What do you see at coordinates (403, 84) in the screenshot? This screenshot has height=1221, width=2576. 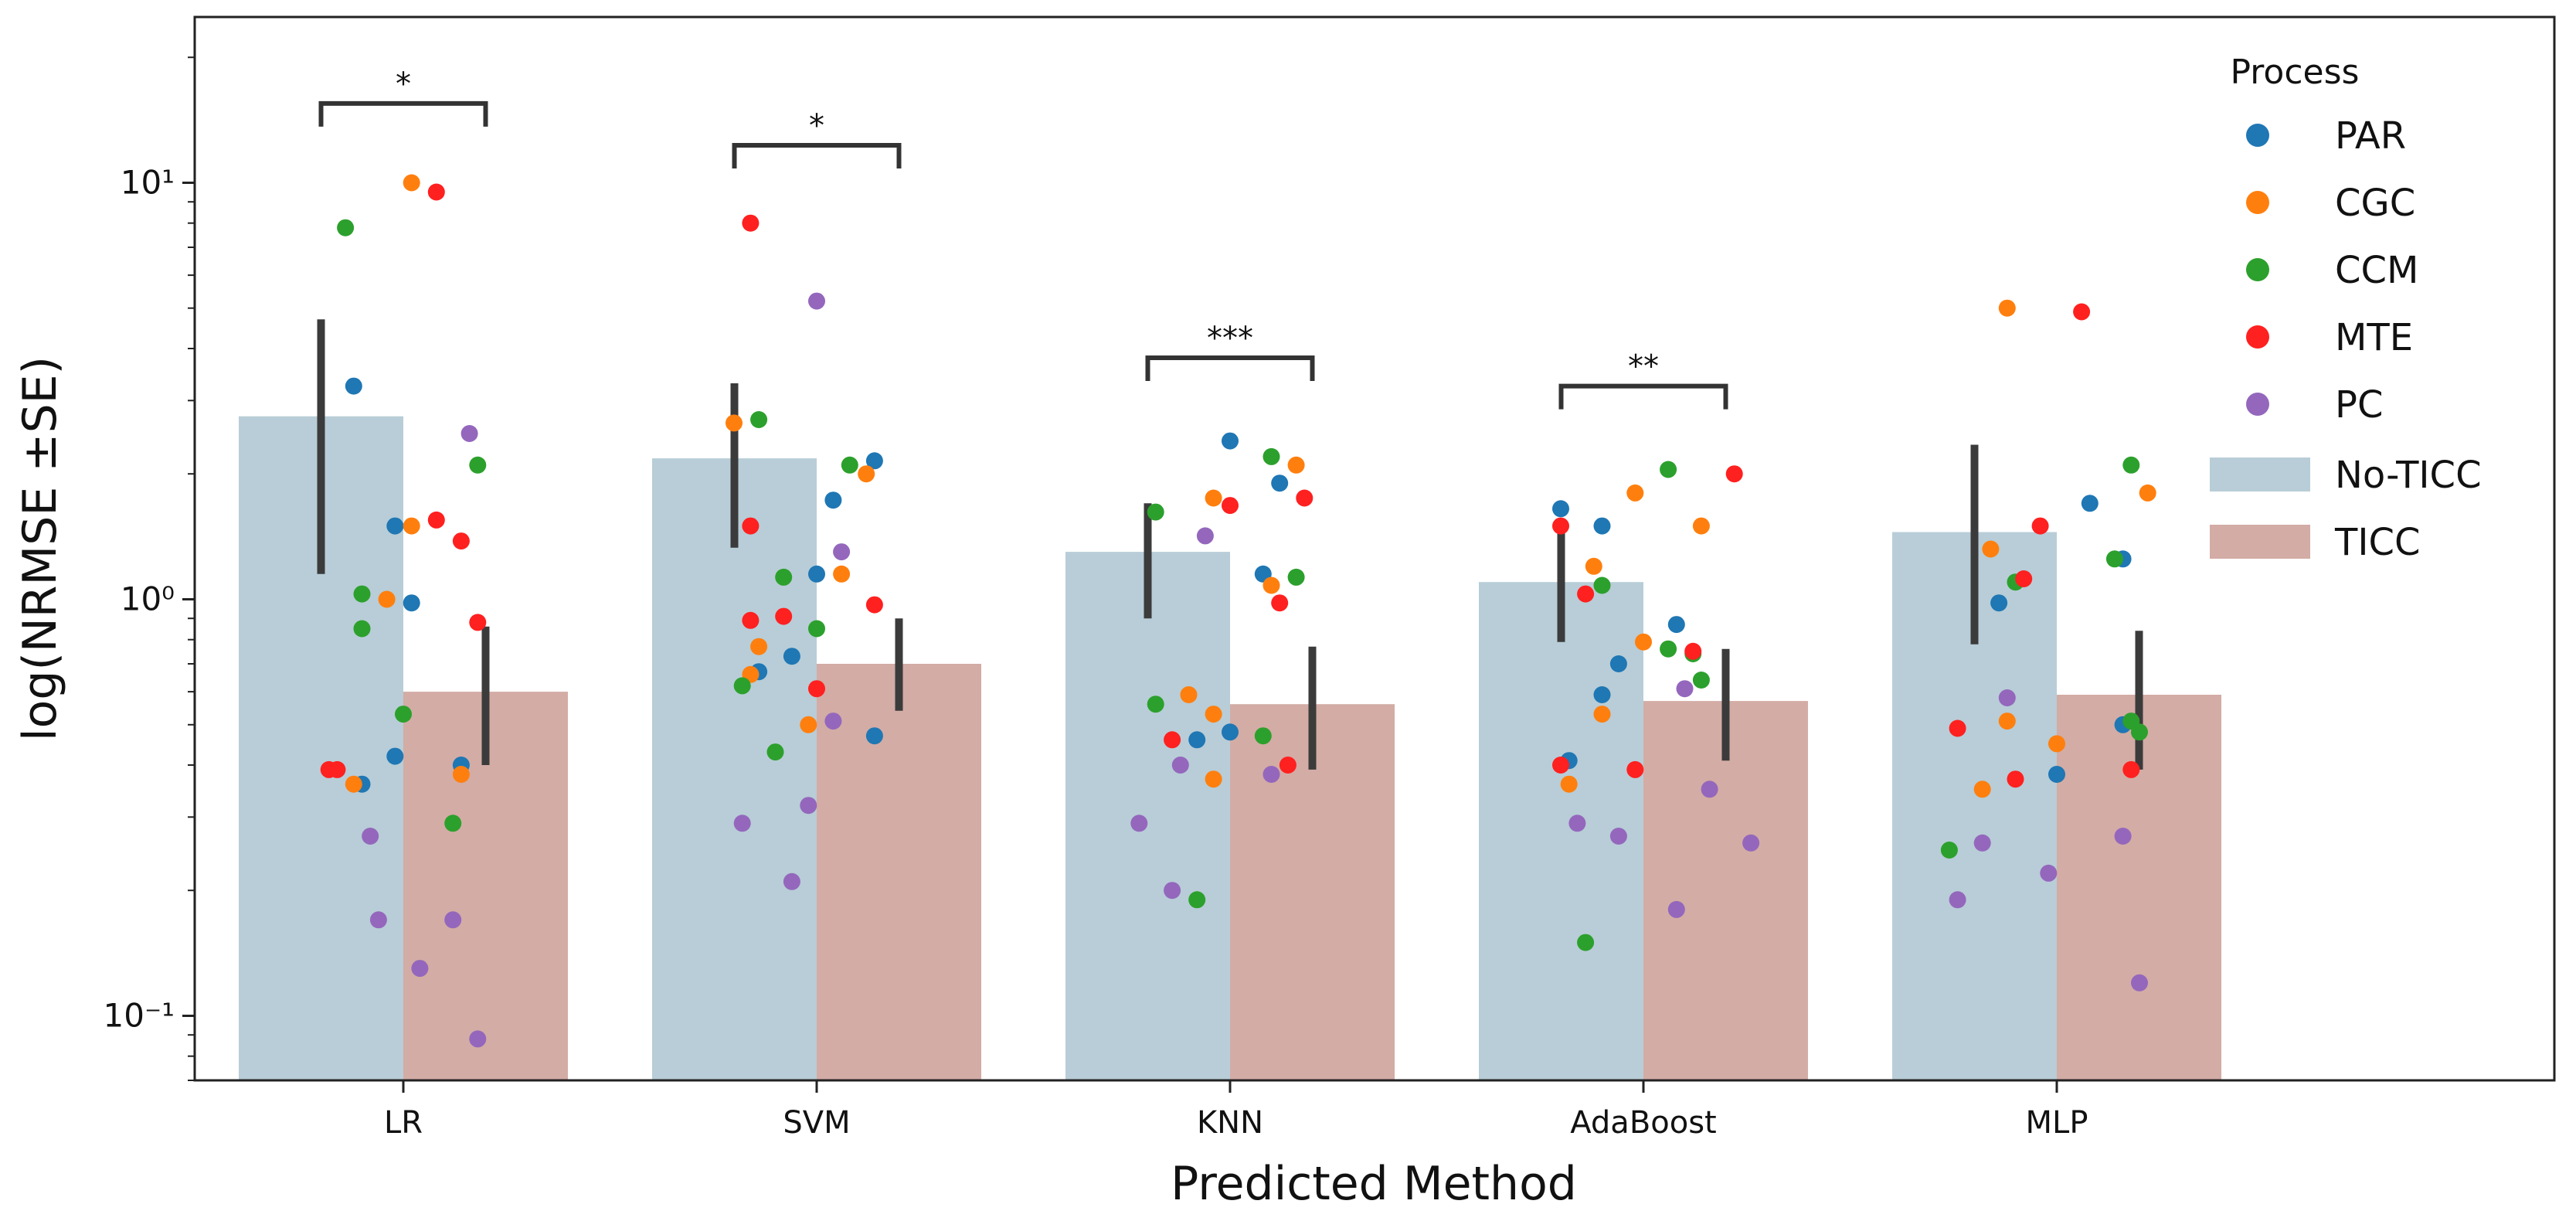 I see `significance-label-lr: *` at bounding box center [403, 84].